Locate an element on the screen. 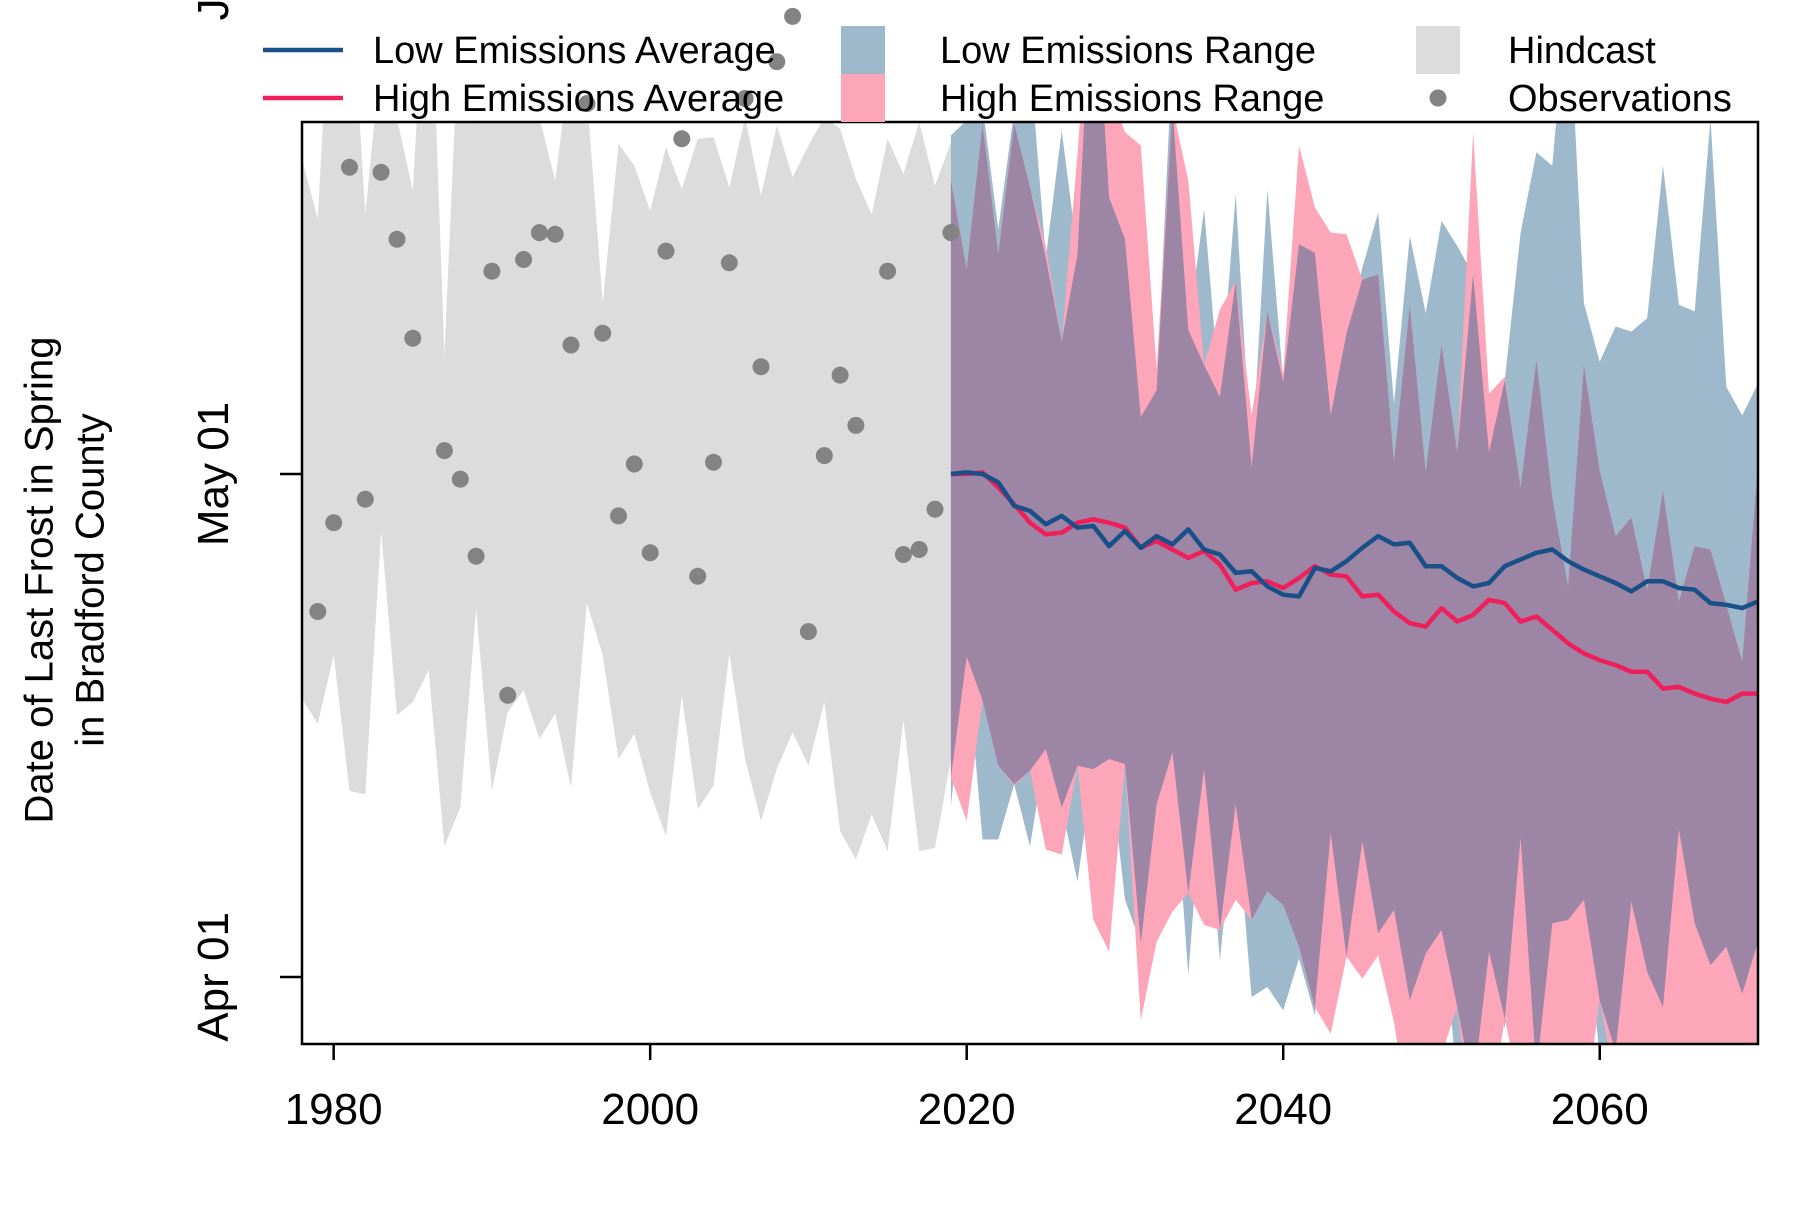 The image size is (1800, 1212). x-tick-label: 1980 is located at coordinates (334, 1109).